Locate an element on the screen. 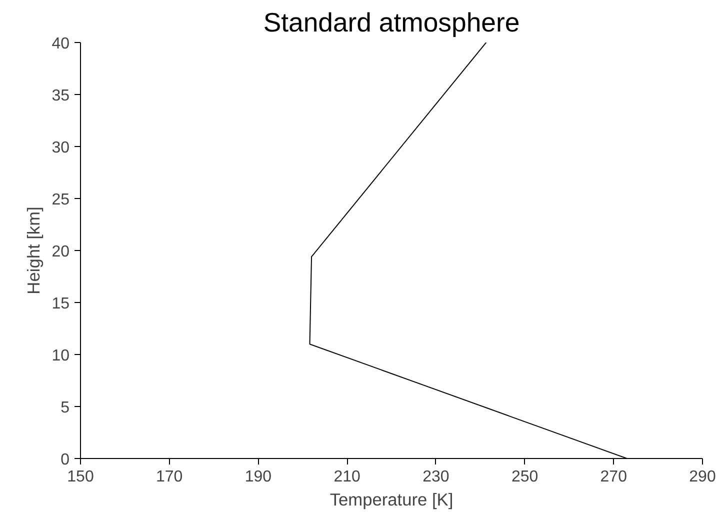 The width and height of the screenshot is (724, 512). y-tick-label: 15 is located at coordinates (61, 304).